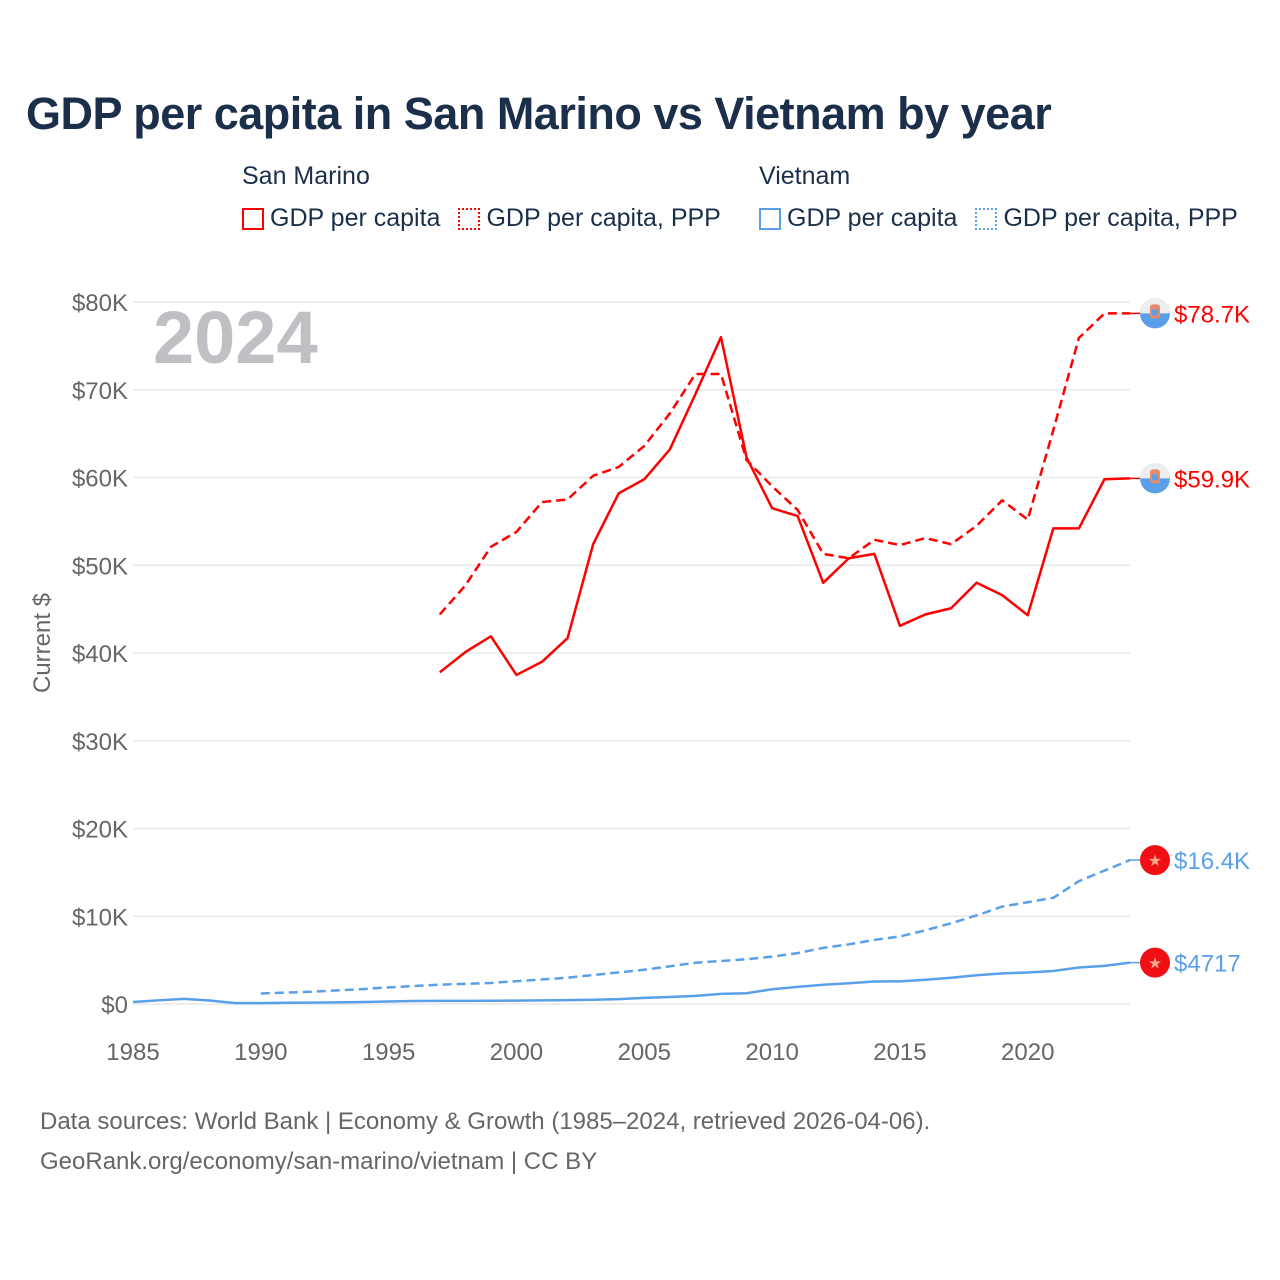 The width and height of the screenshot is (1280, 1280). I want to click on legend-group-vietnam: Vietnam, so click(805, 176).